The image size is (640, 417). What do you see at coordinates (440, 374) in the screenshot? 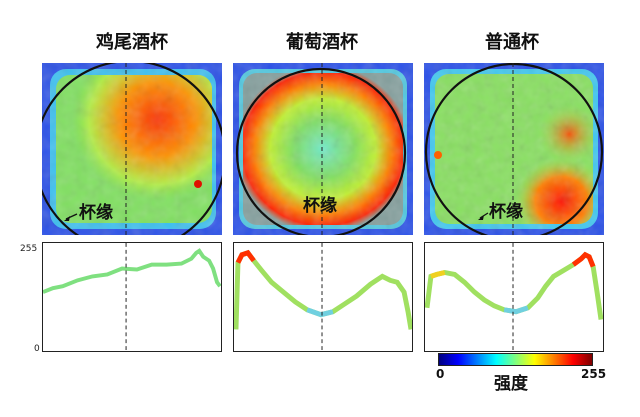
I see `colorbar-min-label: 0` at bounding box center [440, 374].